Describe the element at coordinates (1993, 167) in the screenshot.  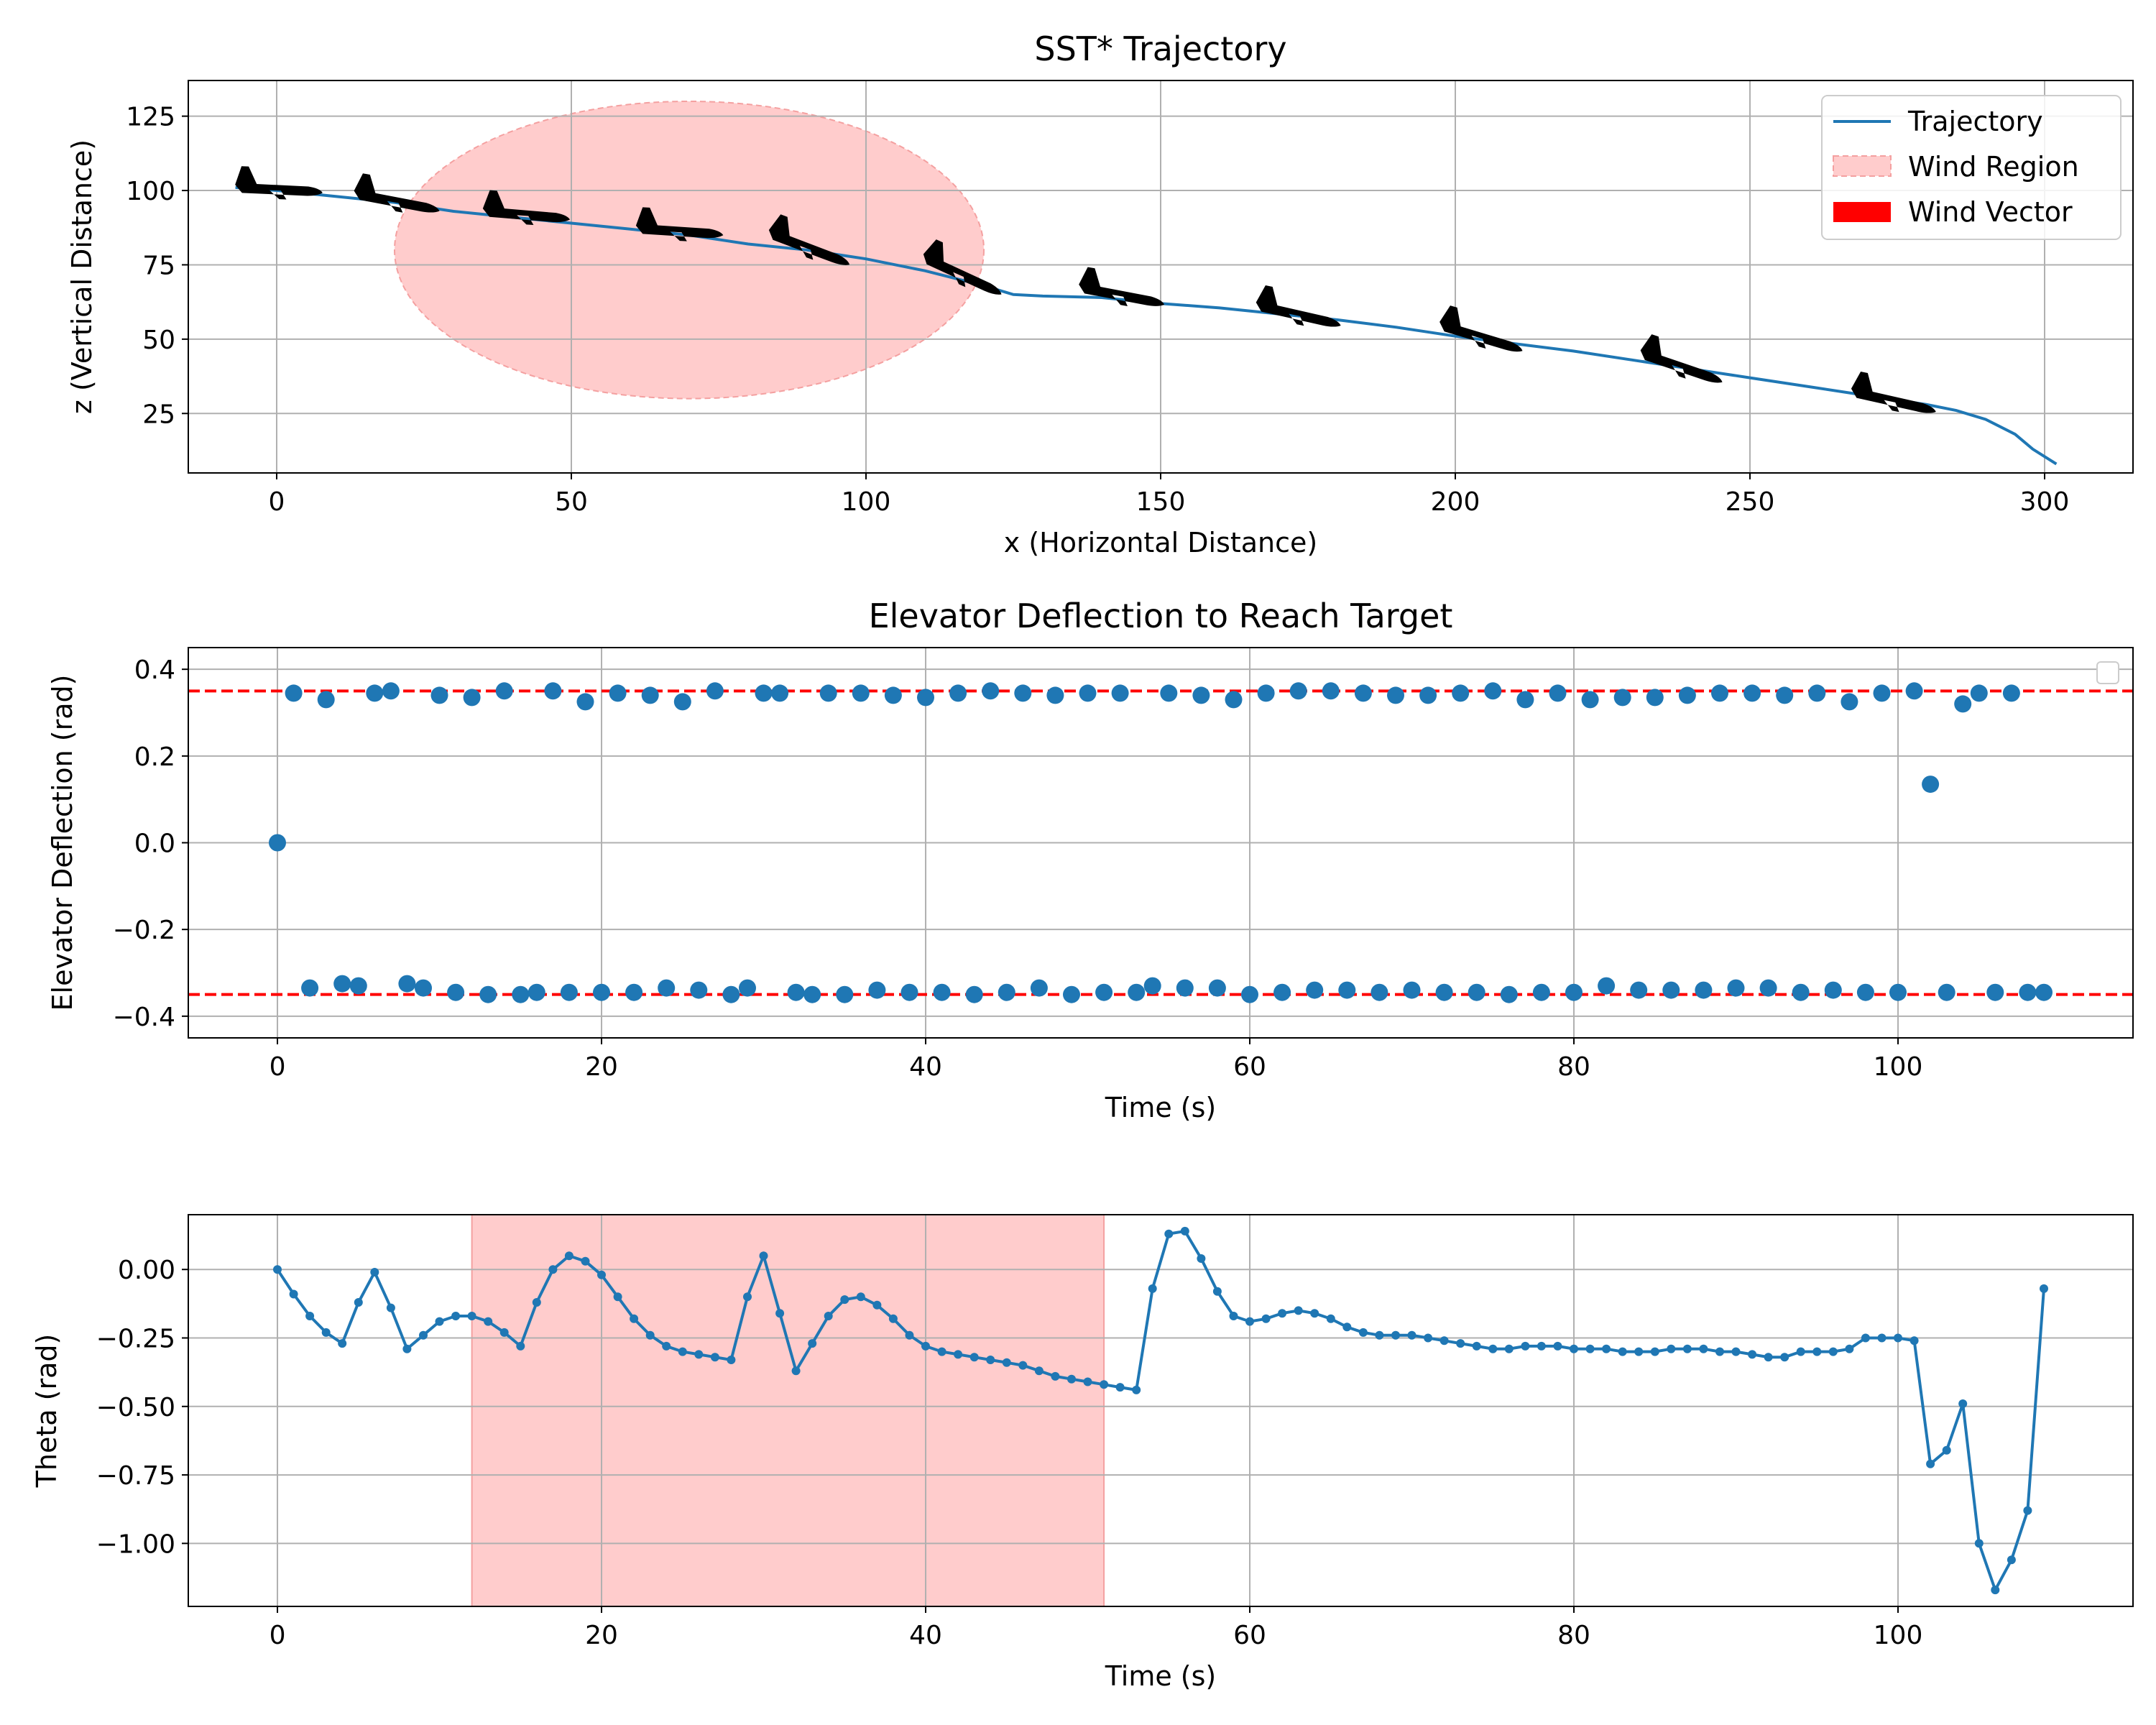
I see `legend-wind-region-label: Wind Region` at that location.